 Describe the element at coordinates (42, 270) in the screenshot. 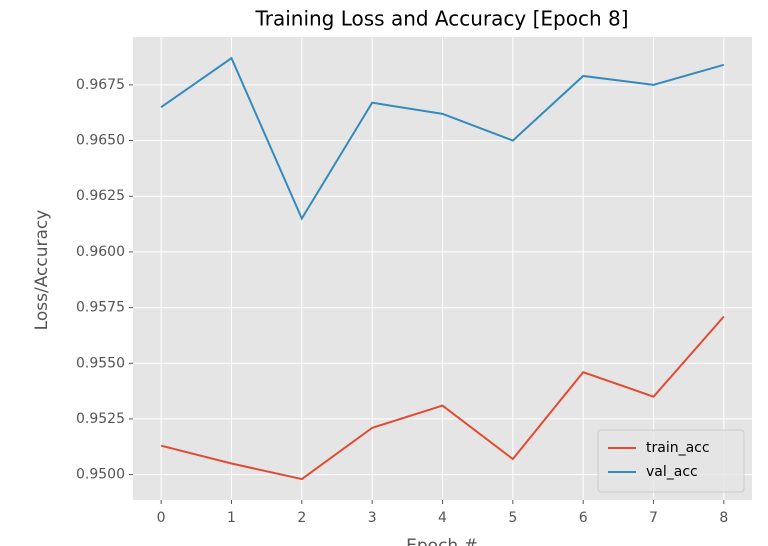

I see `y-axis-label: Loss/Accuracy` at that location.